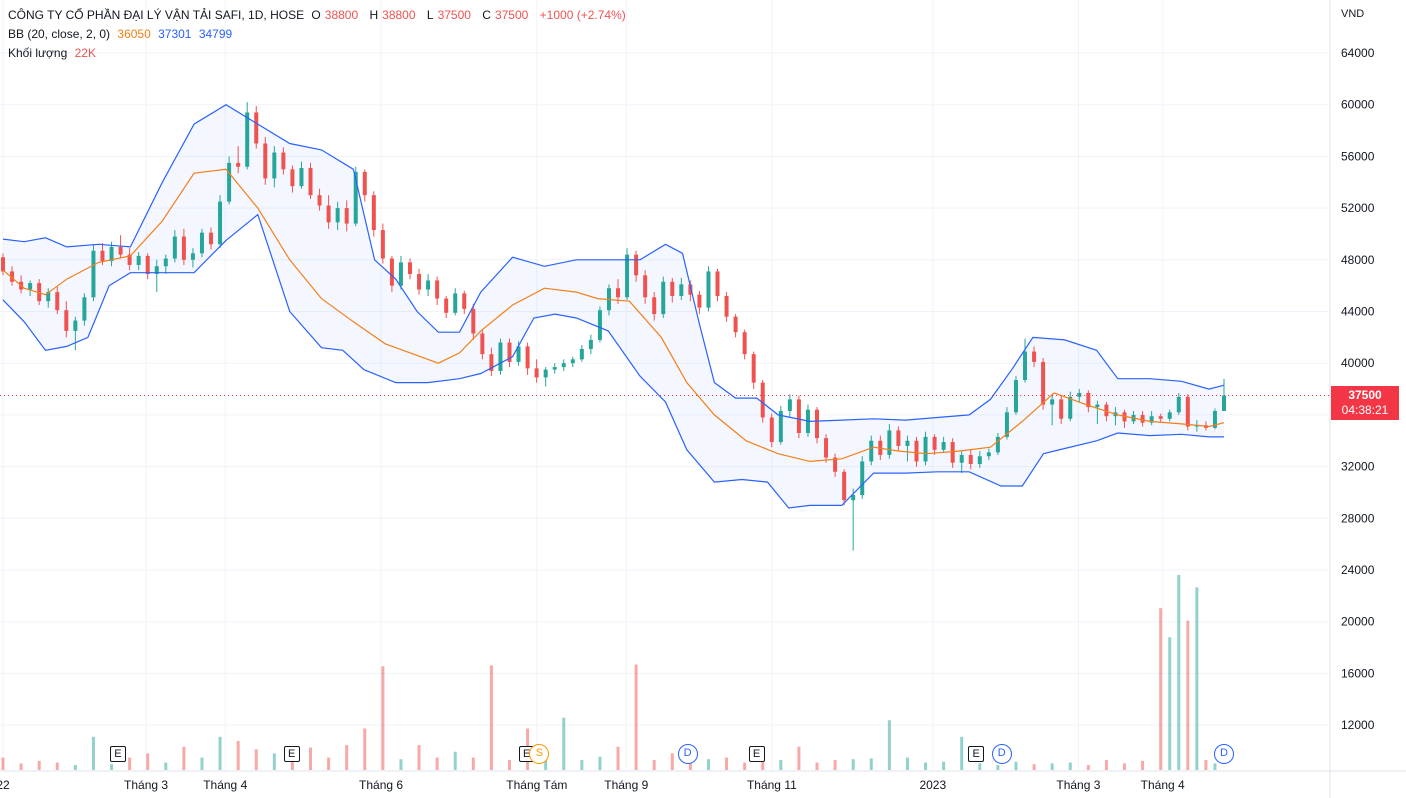 The height and width of the screenshot is (798, 1406). I want to click on legend-bollinger: BB (20, close, 2, 0) 36050 37301 34799, so click(122, 34).